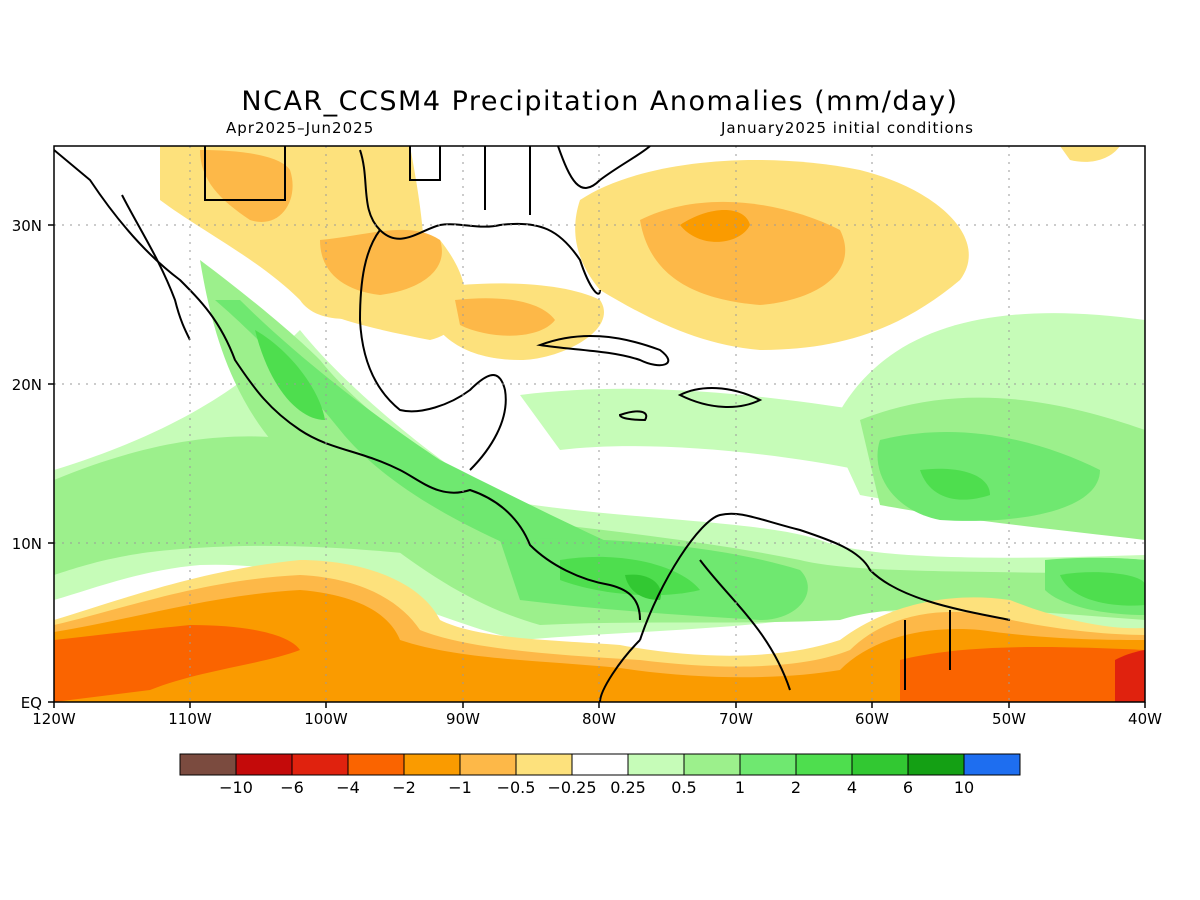 This screenshot has width=1200, height=900. I want to click on lat-label: EQ, so click(31, 703).